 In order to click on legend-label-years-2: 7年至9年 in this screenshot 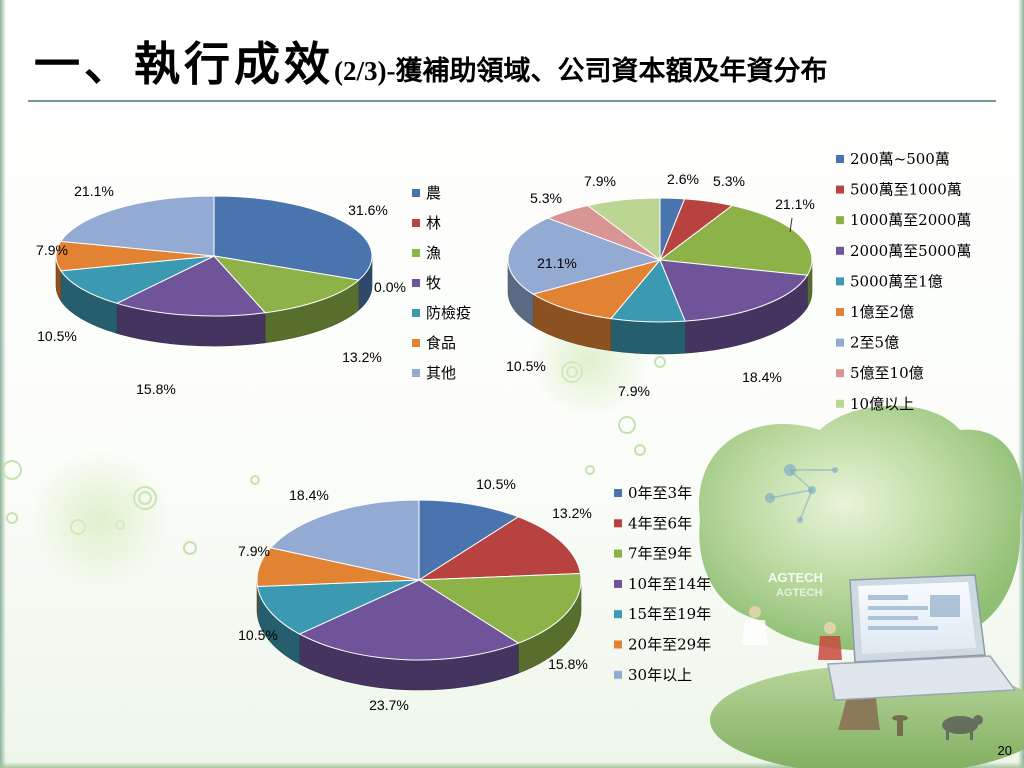, I will do `click(660, 554)`.